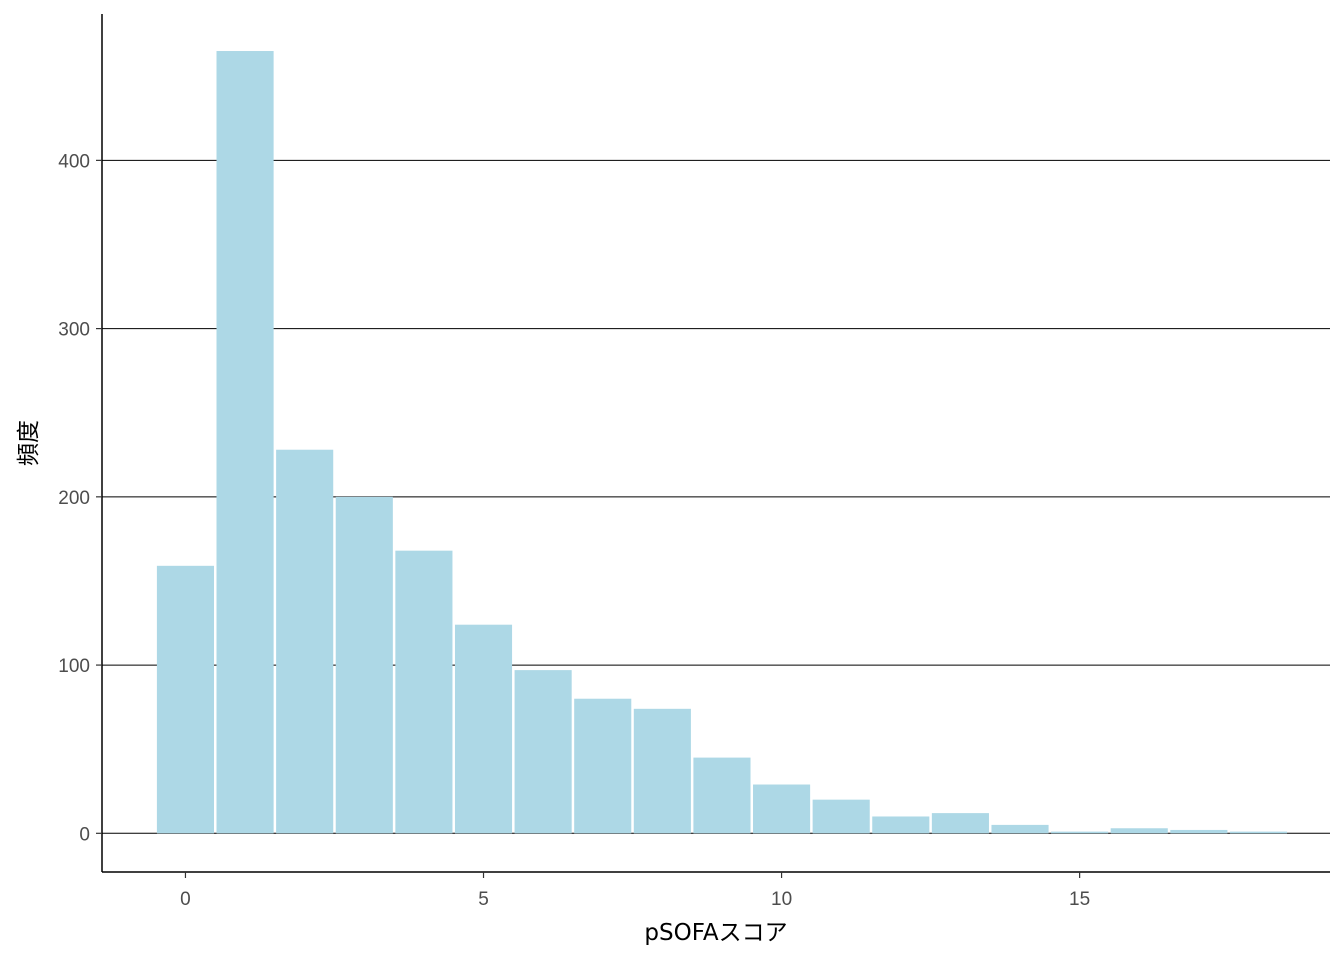  Describe the element at coordinates (715, 933) in the screenshot. I see `x-axis-title: pSOFAスコア` at that location.